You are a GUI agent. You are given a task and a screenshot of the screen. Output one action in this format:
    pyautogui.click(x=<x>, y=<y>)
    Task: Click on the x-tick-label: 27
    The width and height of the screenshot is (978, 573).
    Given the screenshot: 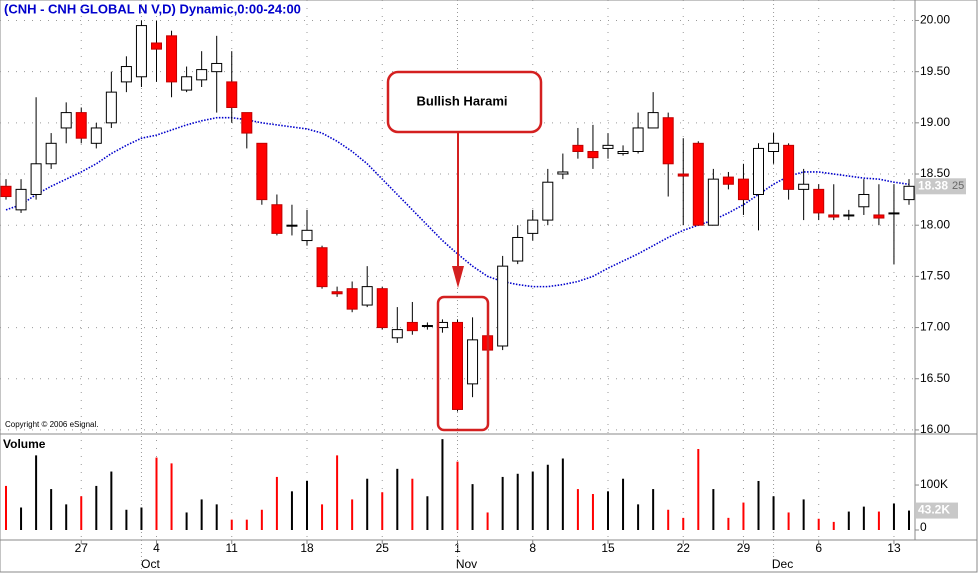 What is the action you would take?
    pyautogui.click(x=82, y=548)
    